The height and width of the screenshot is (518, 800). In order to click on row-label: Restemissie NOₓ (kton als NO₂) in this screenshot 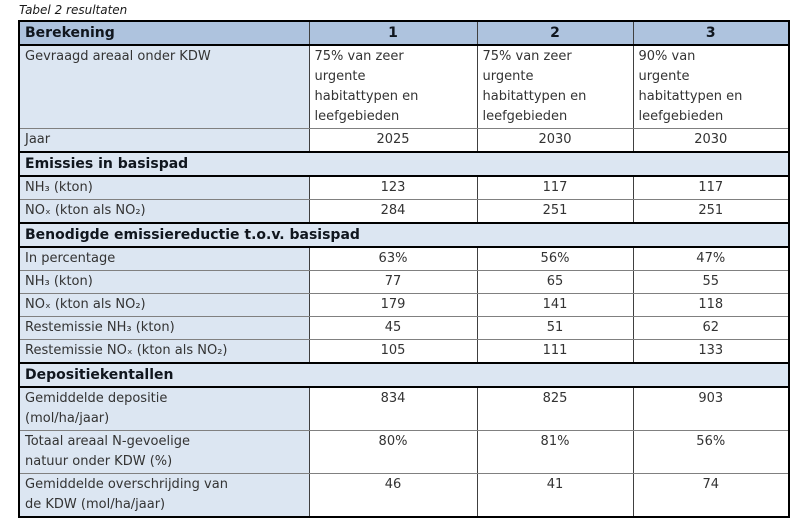, I will do `click(164, 351)`.